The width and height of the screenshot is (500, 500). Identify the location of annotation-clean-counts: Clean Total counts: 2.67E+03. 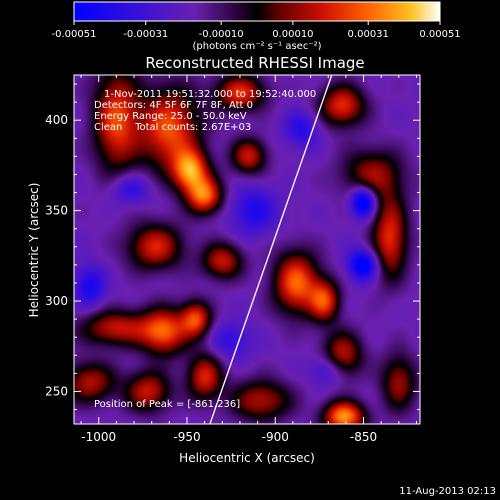
(172, 127).